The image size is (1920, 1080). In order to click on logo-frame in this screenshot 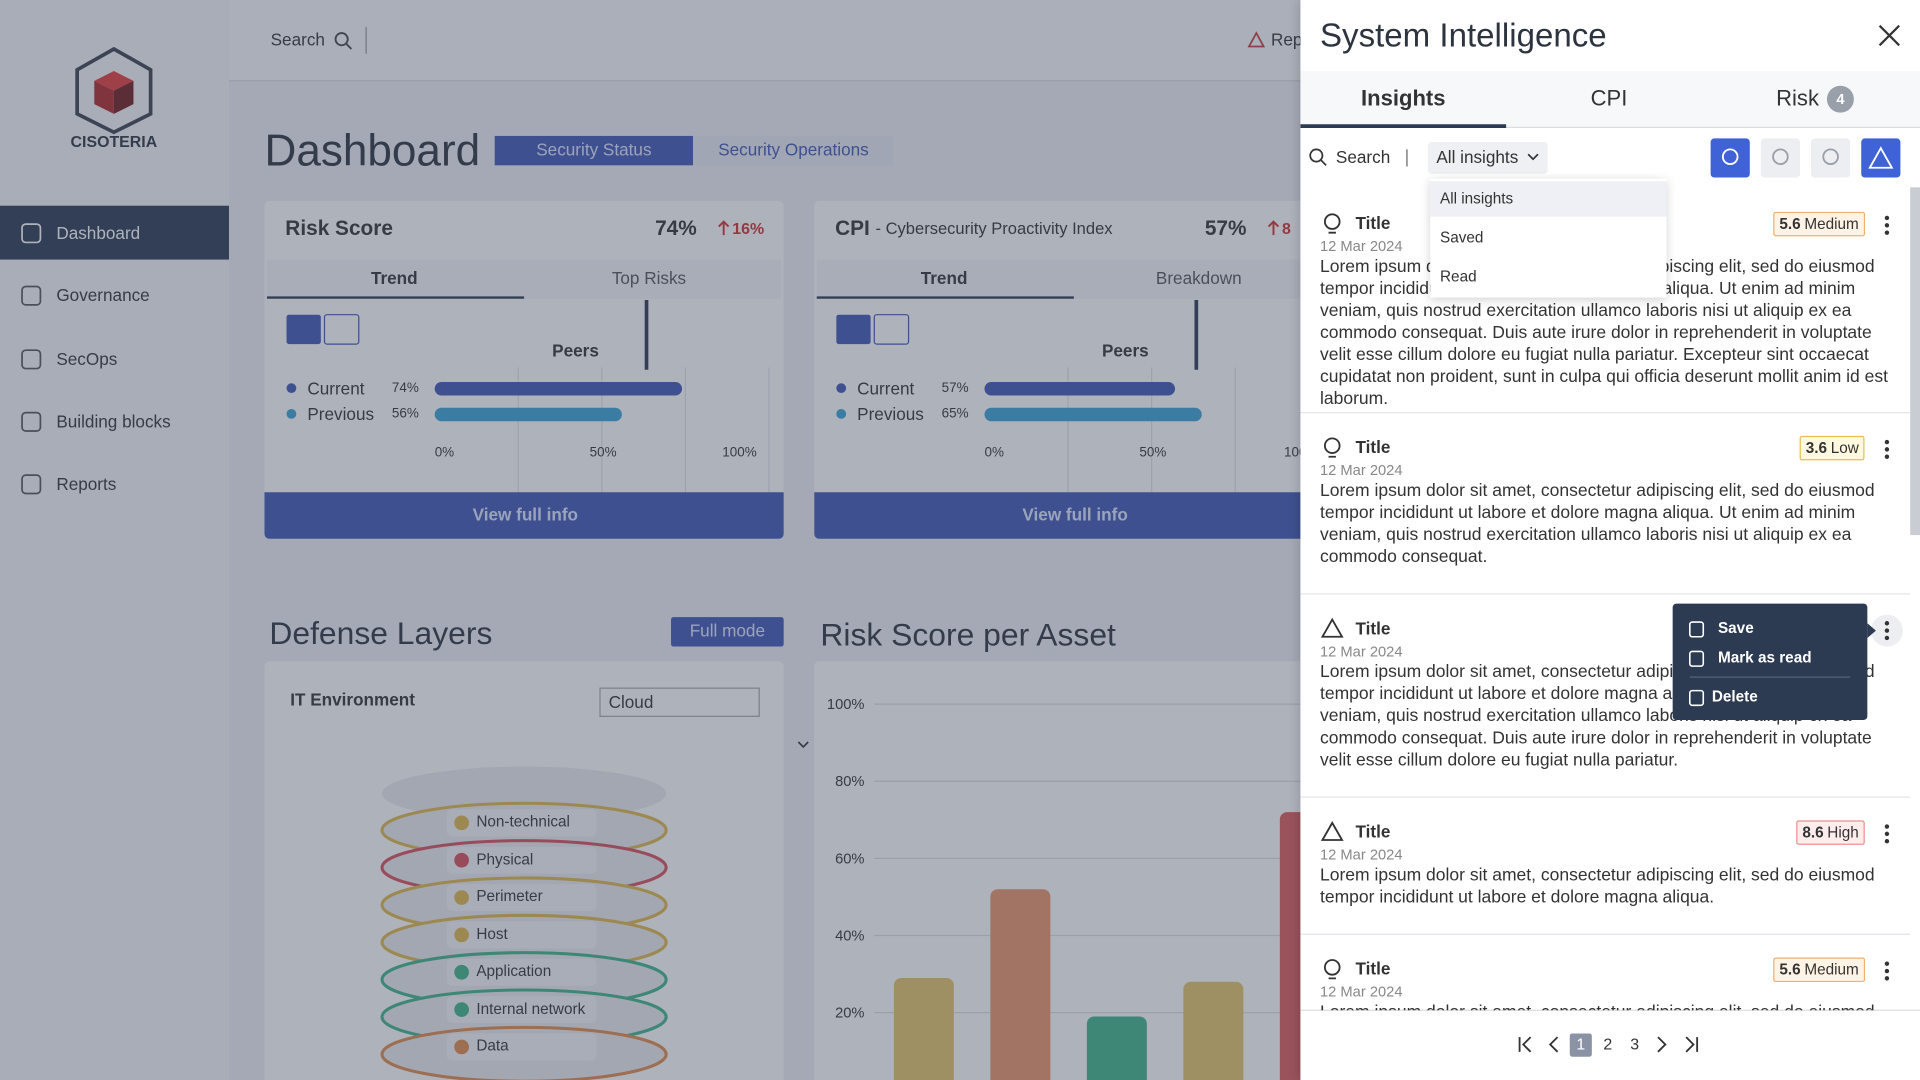, I will do `click(114, 90)`.